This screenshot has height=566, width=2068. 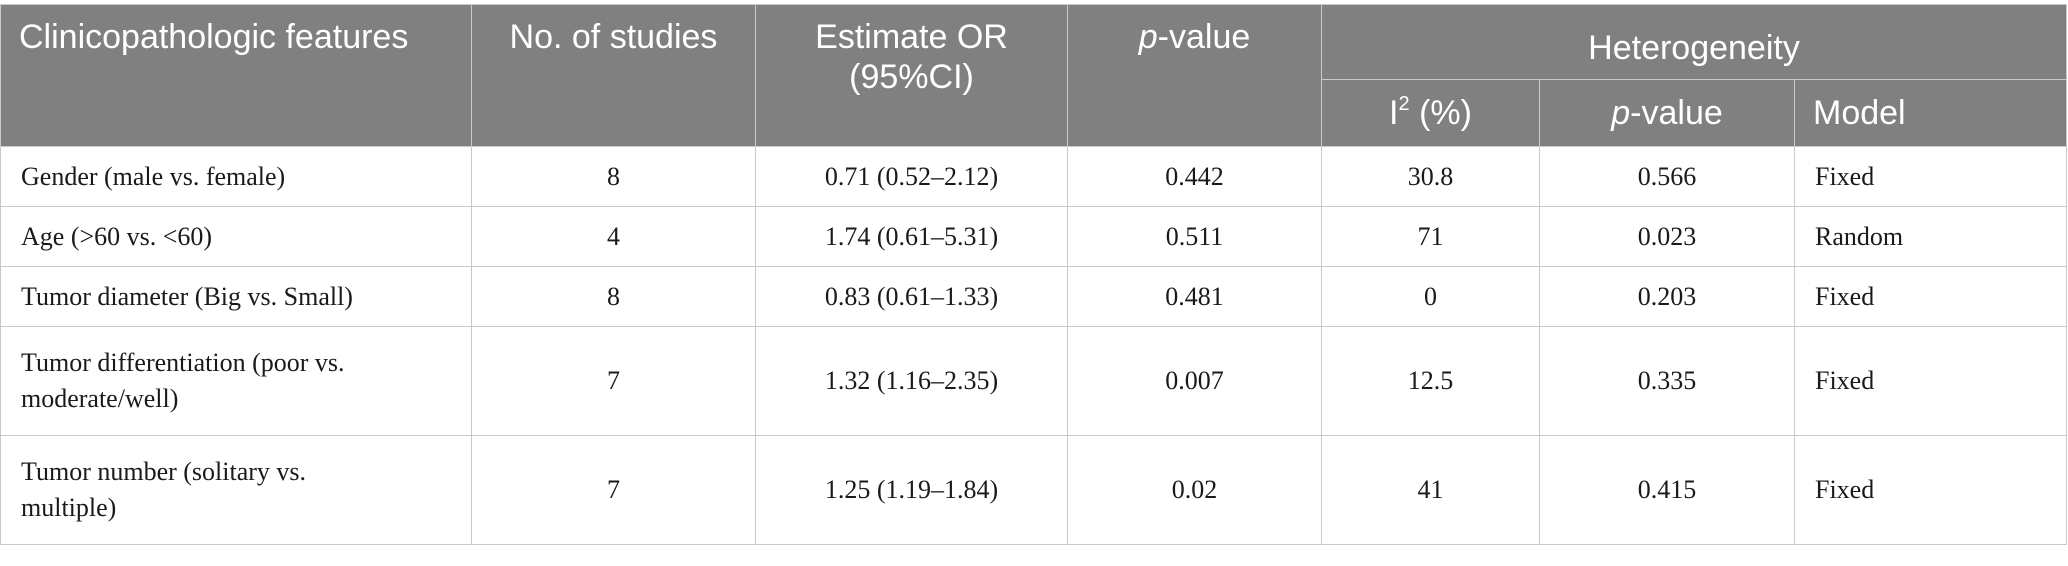 I want to click on cell-het-pvalue: 0.566, so click(x=1667, y=176).